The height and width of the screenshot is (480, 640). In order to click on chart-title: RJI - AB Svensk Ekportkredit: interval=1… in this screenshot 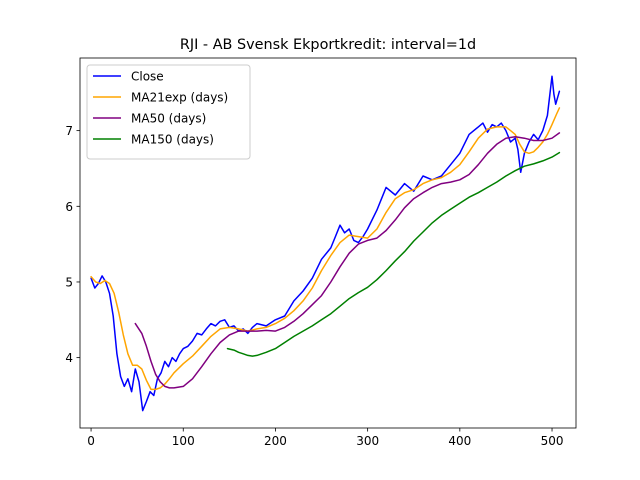, I will do `click(328, 45)`.